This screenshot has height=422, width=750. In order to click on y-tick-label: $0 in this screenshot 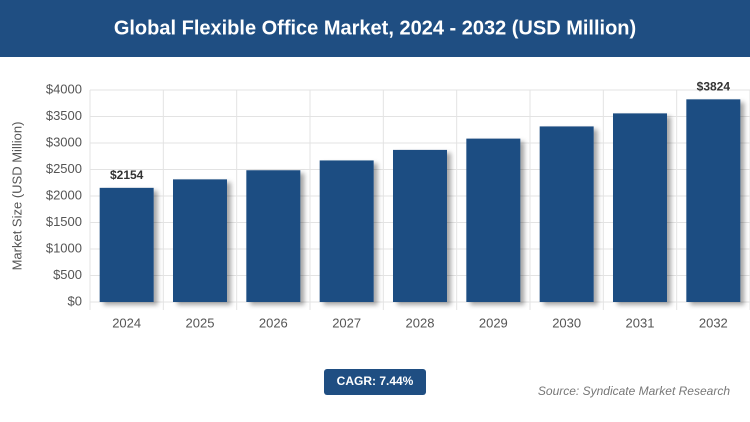, I will do `click(75, 300)`.